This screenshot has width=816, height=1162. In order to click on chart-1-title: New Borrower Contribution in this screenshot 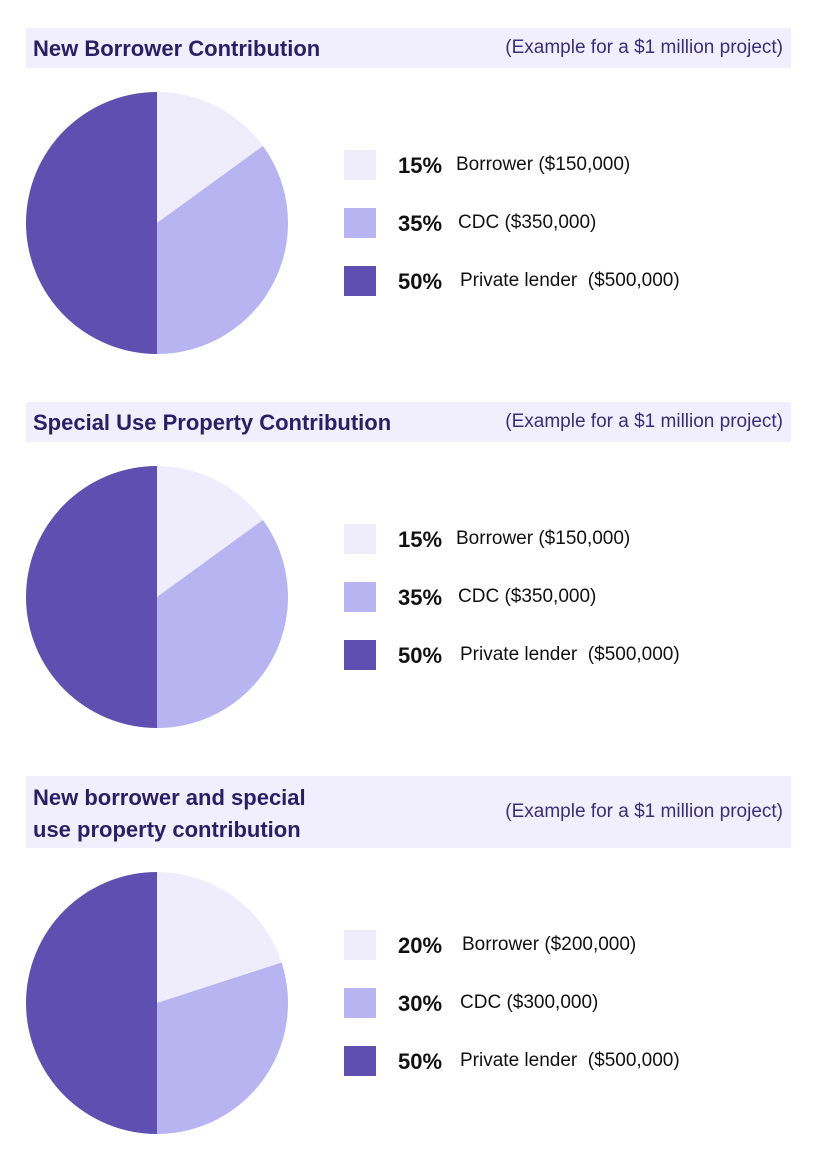, I will do `click(177, 48)`.